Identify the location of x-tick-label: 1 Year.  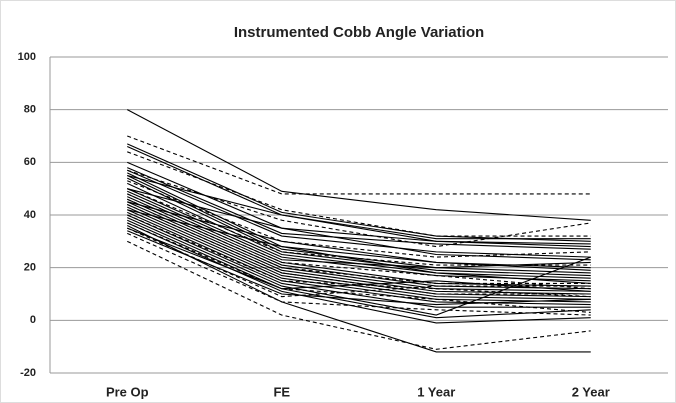
(436, 391).